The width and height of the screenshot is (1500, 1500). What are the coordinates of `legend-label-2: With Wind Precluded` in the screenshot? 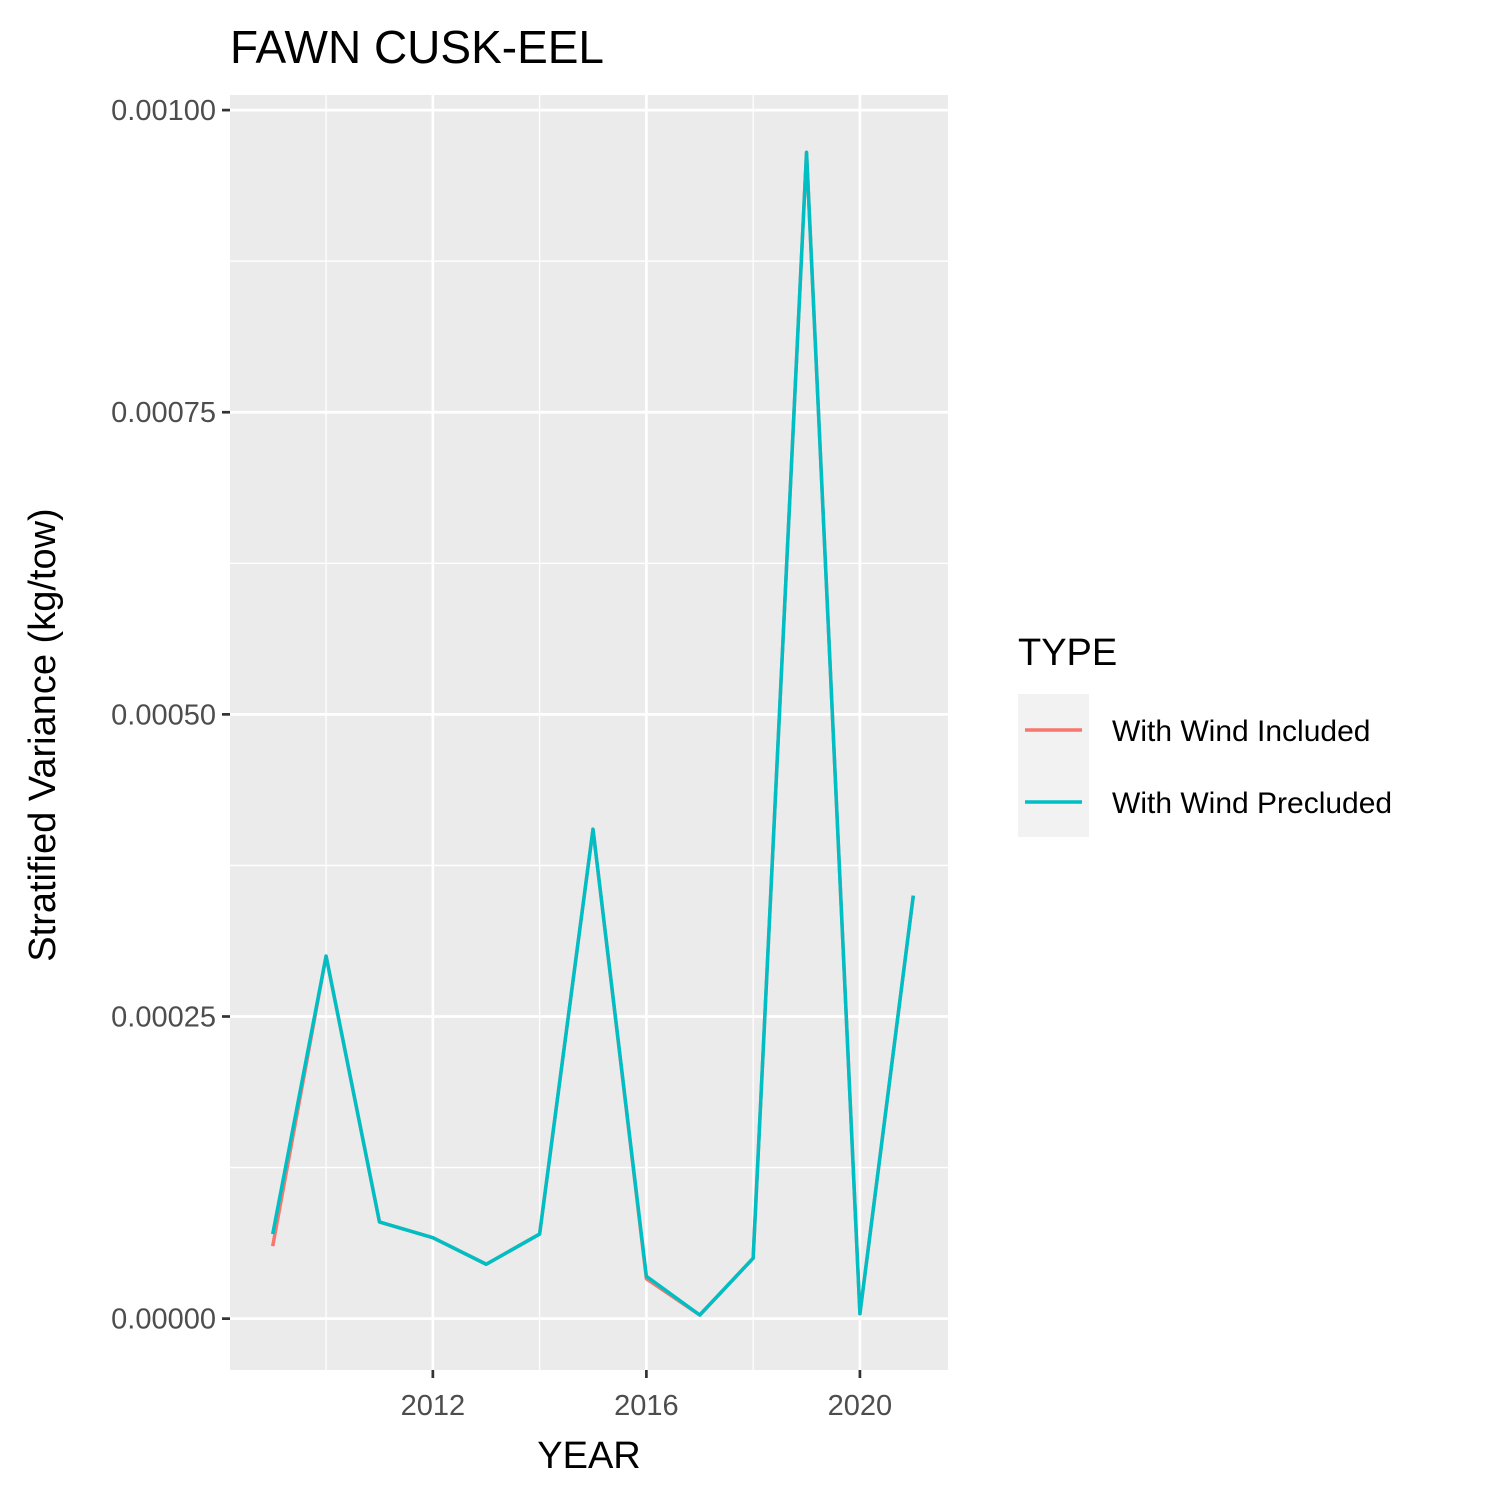 It's located at (1252, 803).